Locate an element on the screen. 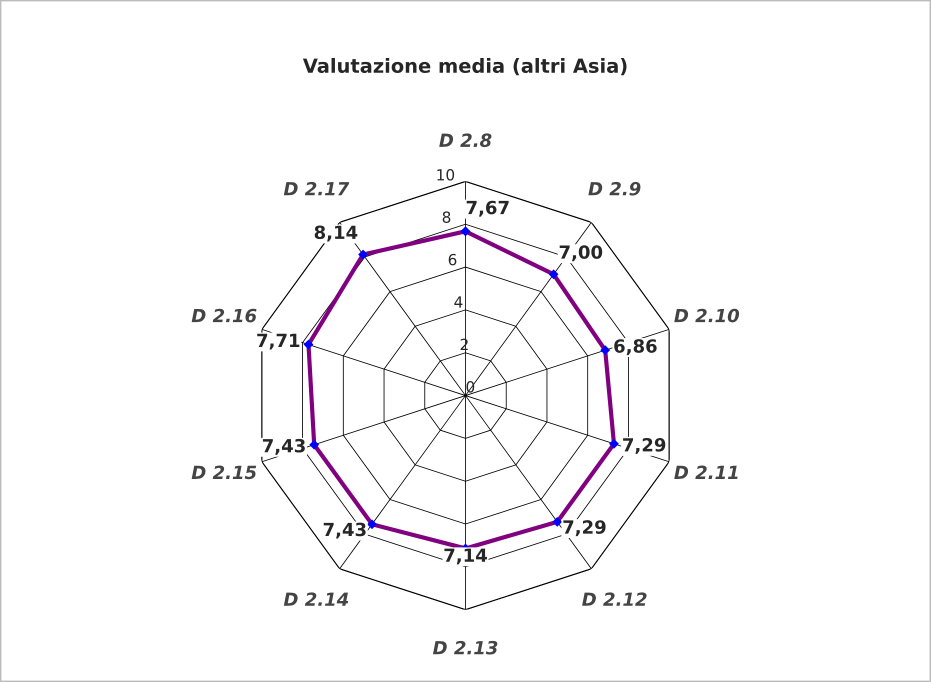 This screenshot has height=682, width=931. y-tick-label: 10 is located at coordinates (445, 175).